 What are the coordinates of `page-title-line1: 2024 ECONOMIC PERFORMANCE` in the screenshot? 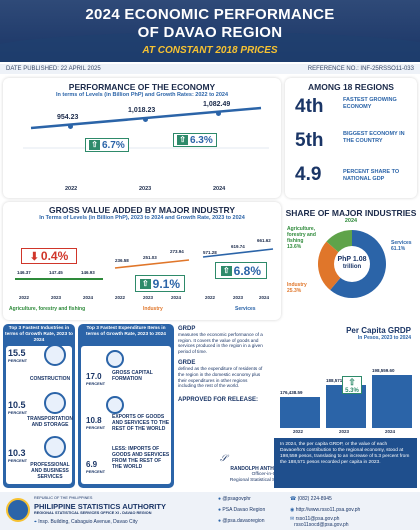 It's located at (210, 14).